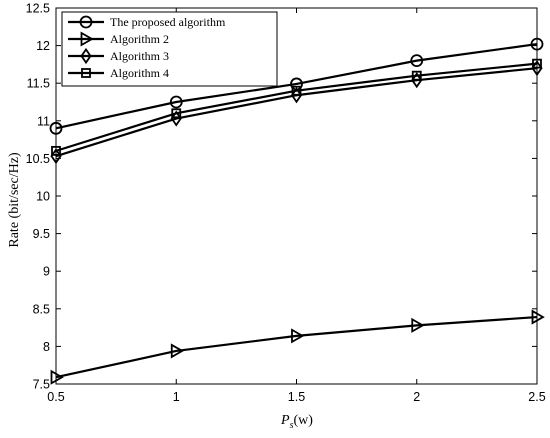 The image size is (550, 438). Describe the element at coordinates (43, 46) in the screenshot. I see `y-tick-label: 12` at that location.